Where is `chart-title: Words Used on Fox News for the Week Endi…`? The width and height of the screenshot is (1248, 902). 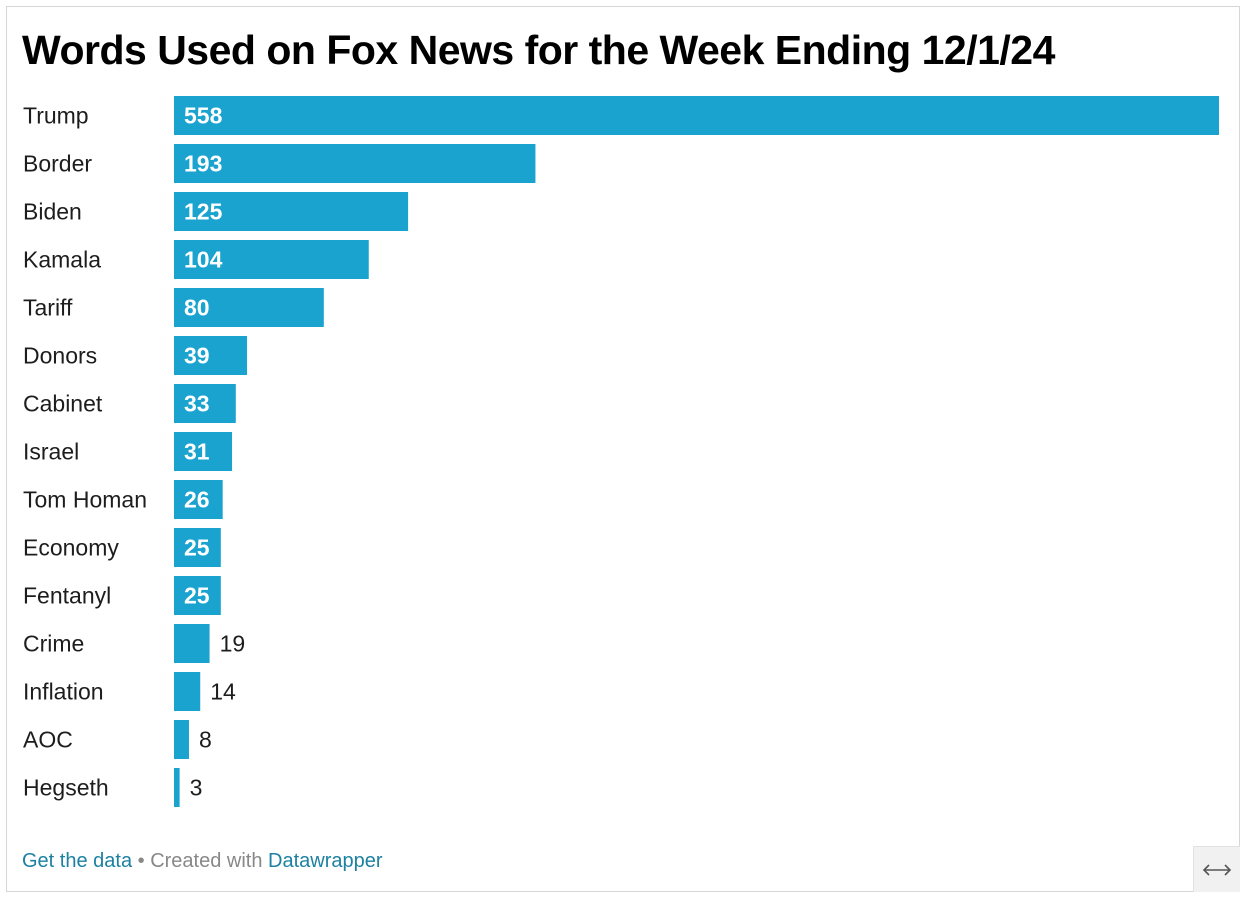 chart-title: Words Used on Fox News for the Week Endi… is located at coordinates (538, 50).